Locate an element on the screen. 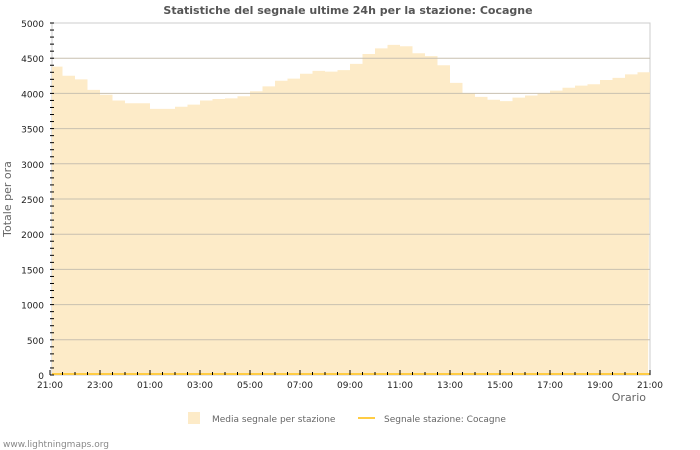 The image size is (700, 450). legend-label-media: Media segnale per stazione is located at coordinates (274, 420).